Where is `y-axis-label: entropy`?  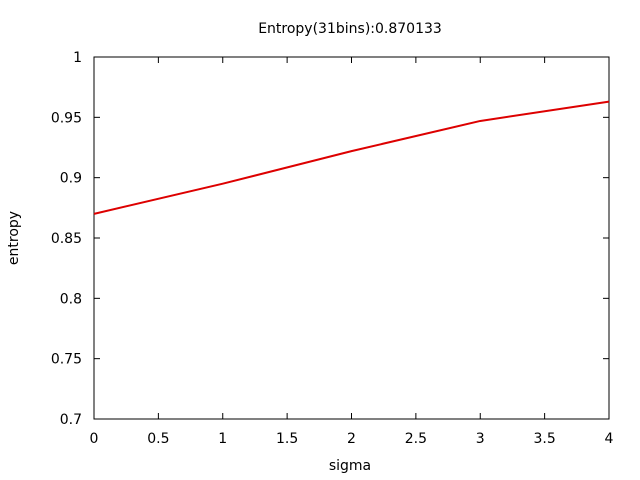
y-axis-label: entropy is located at coordinates (14, 238).